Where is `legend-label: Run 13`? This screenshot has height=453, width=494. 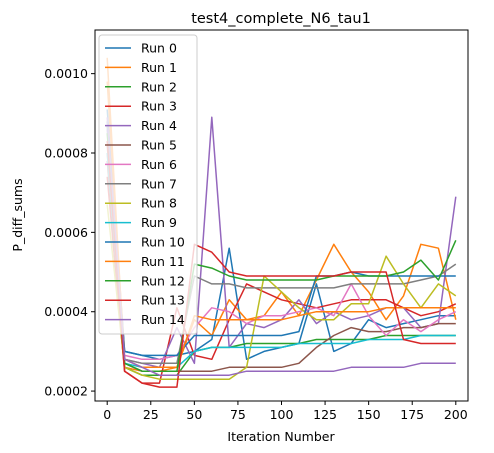
legend-label: Run 13 is located at coordinates (163, 300).